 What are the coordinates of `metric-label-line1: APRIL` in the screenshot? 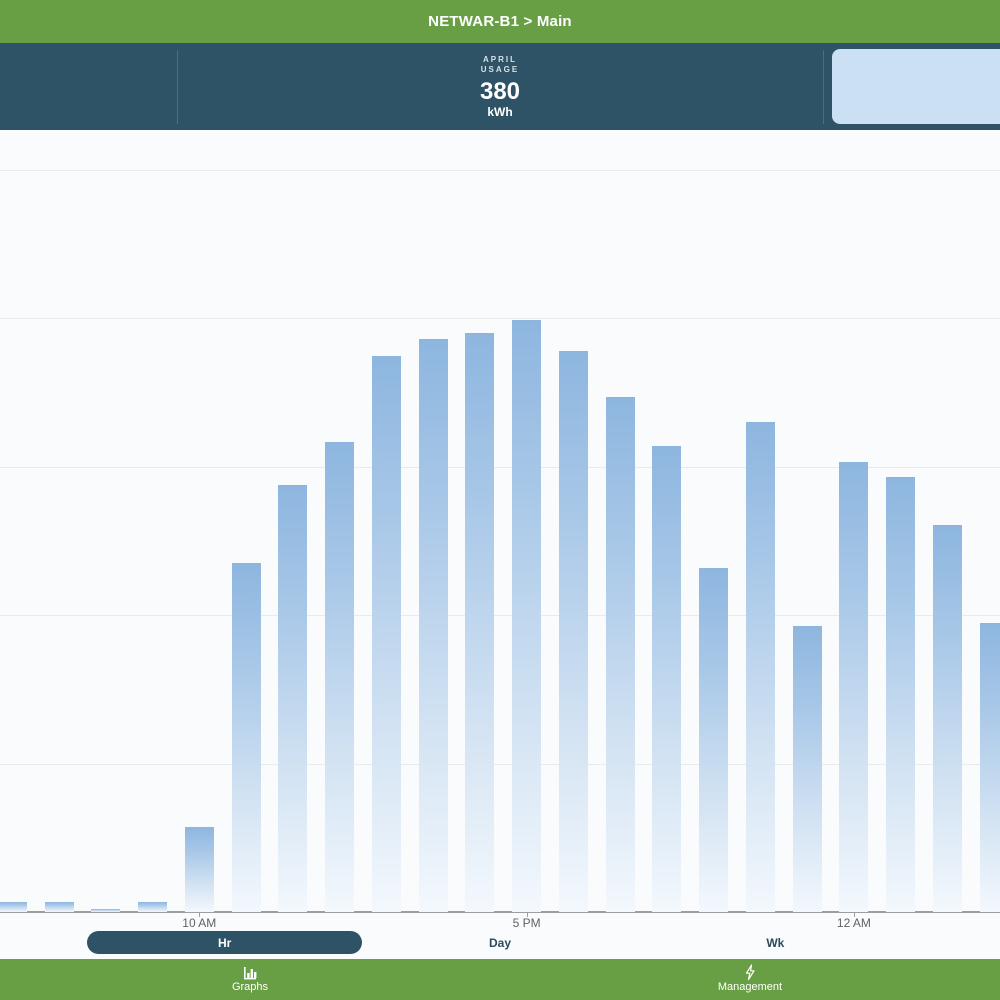 It's located at (500, 59).